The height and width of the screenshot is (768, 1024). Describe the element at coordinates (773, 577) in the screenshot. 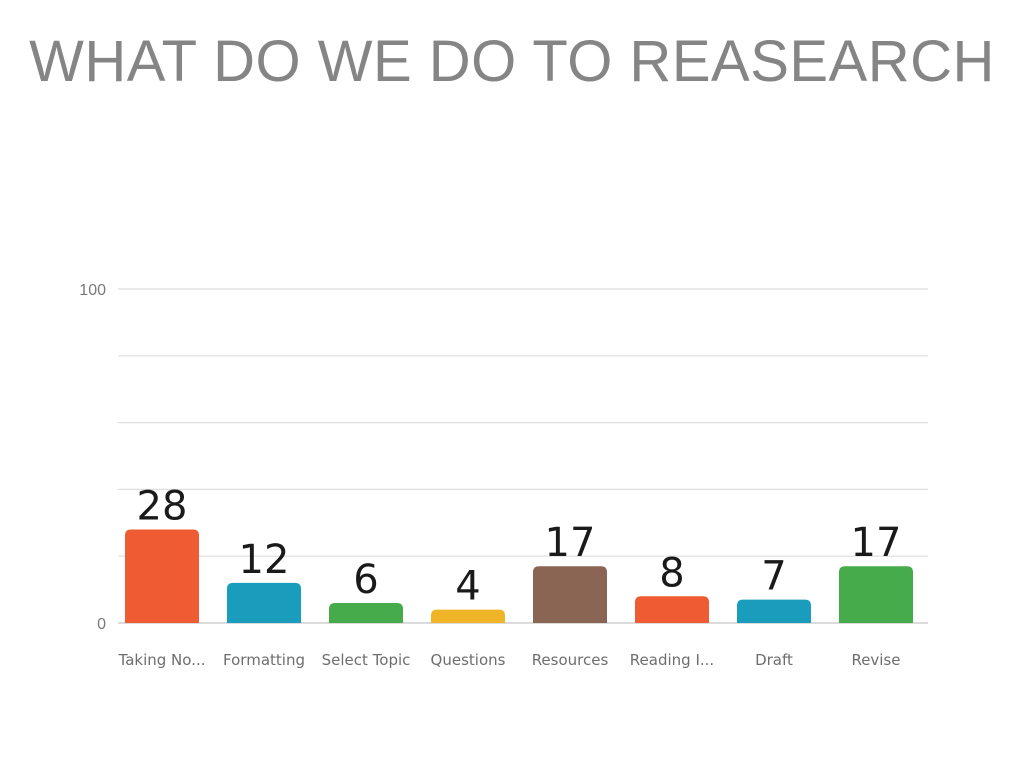

I see `data-label: 7` at that location.